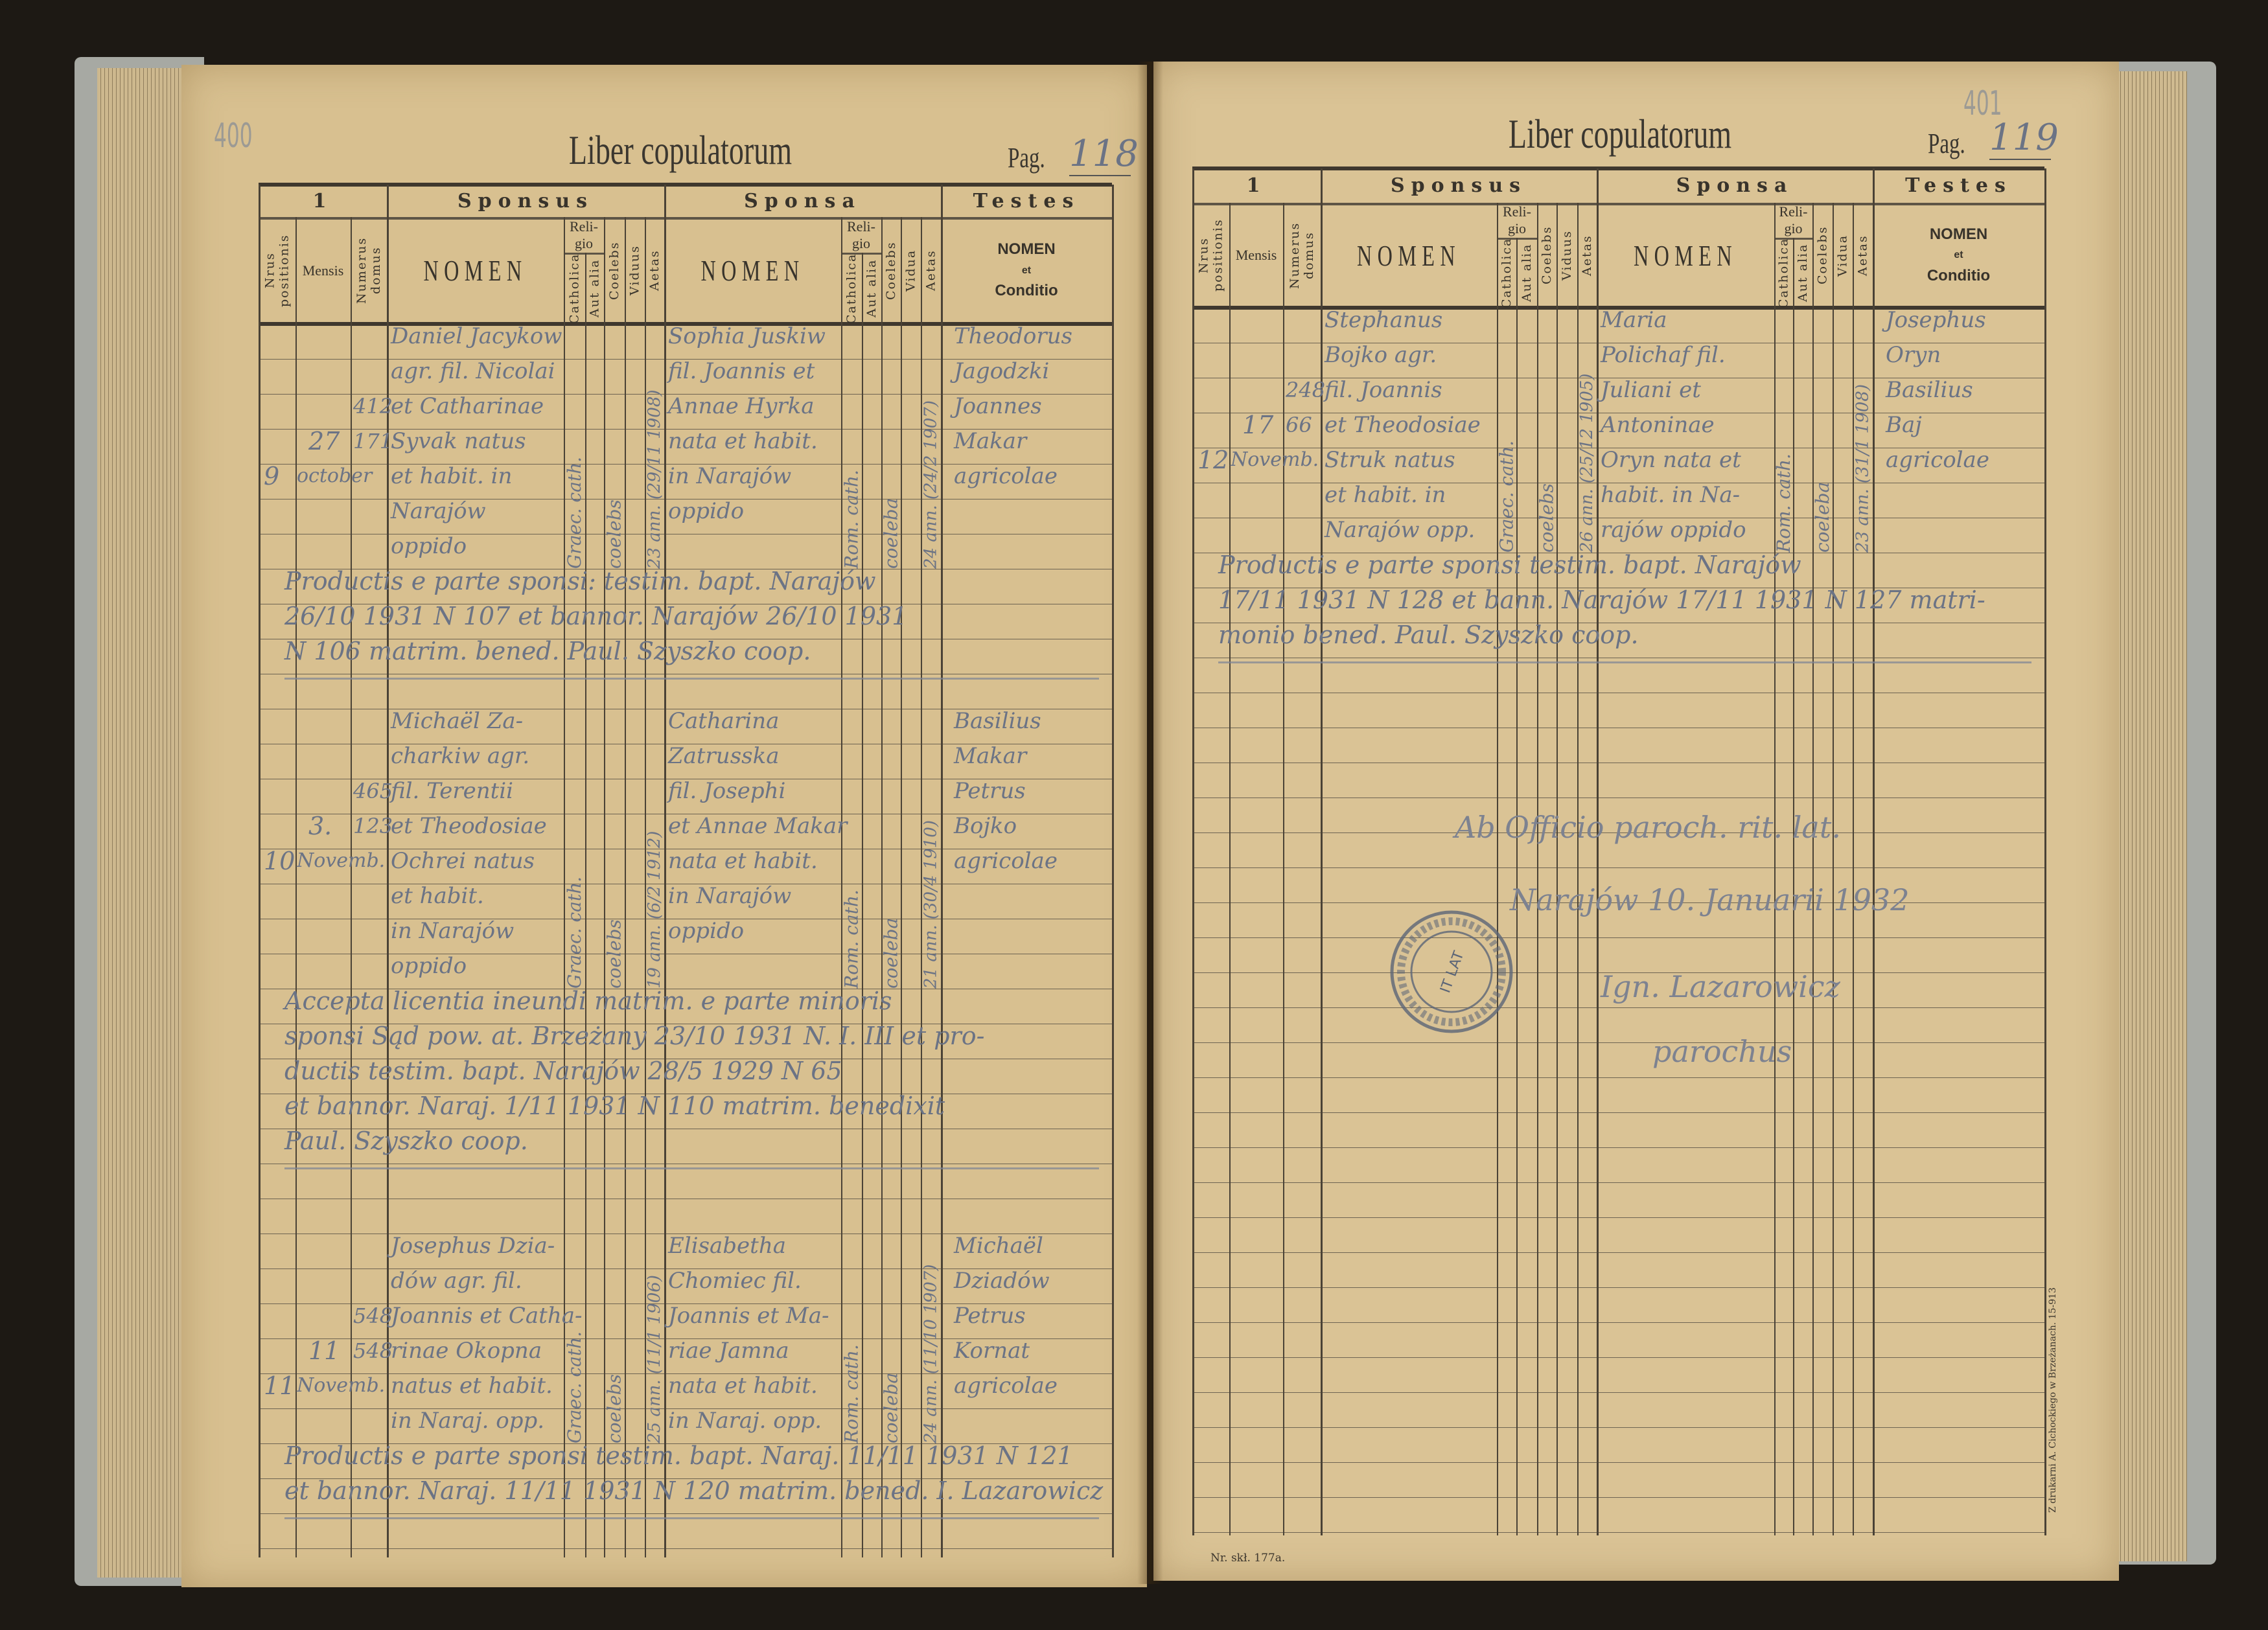 Image resolution: width=2268 pixels, height=1630 pixels. What do you see at coordinates (547, 651) in the screenshot?
I see `entry-remark-line: N 106 matrim. bened. Paul. Szyszko coop.` at bounding box center [547, 651].